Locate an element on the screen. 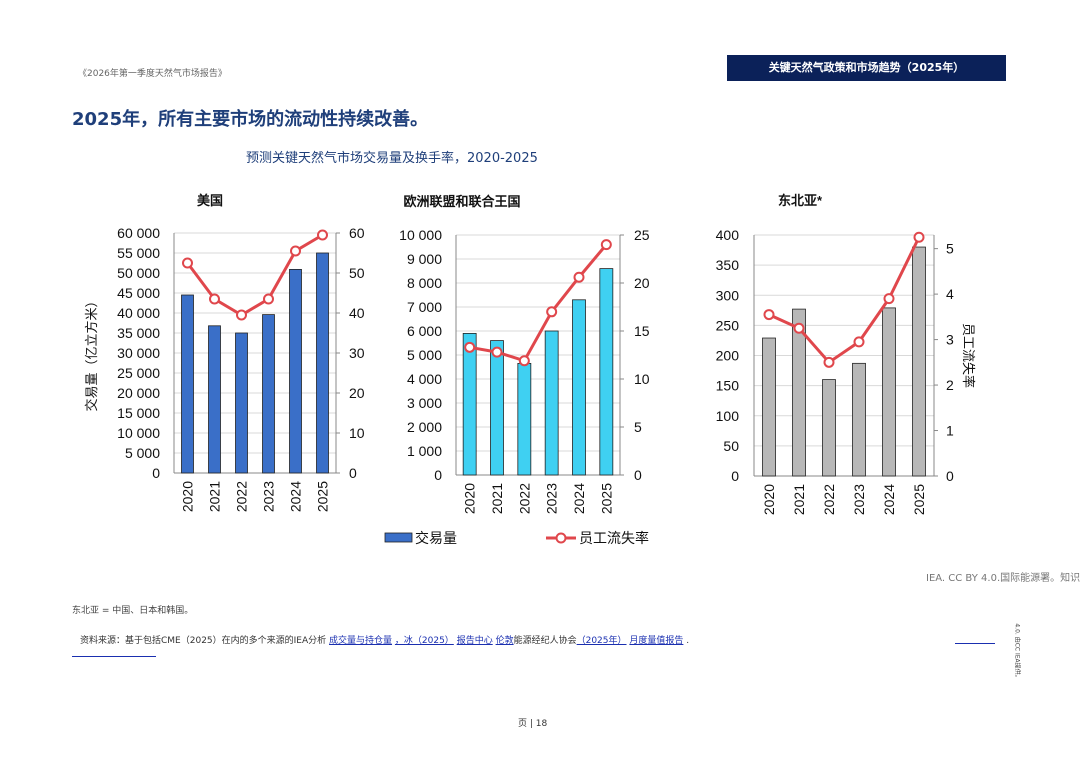 The height and width of the screenshot is (764, 1080). turnover-line is located at coordinates (255, 275).